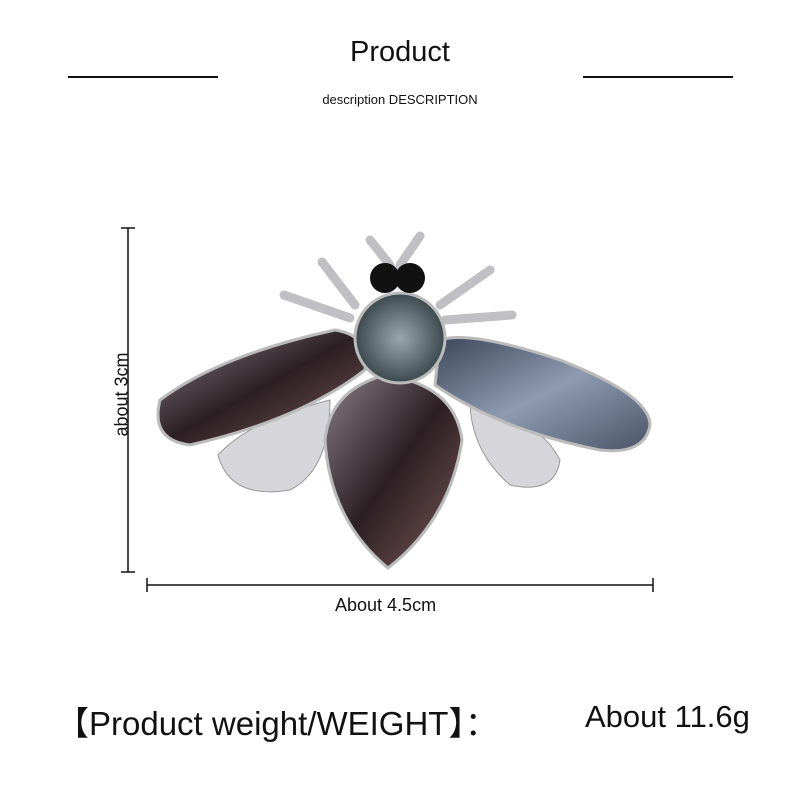 This screenshot has width=800, height=800. Describe the element at coordinates (410, 278) in the screenshot. I see `bee-eye-right` at that location.